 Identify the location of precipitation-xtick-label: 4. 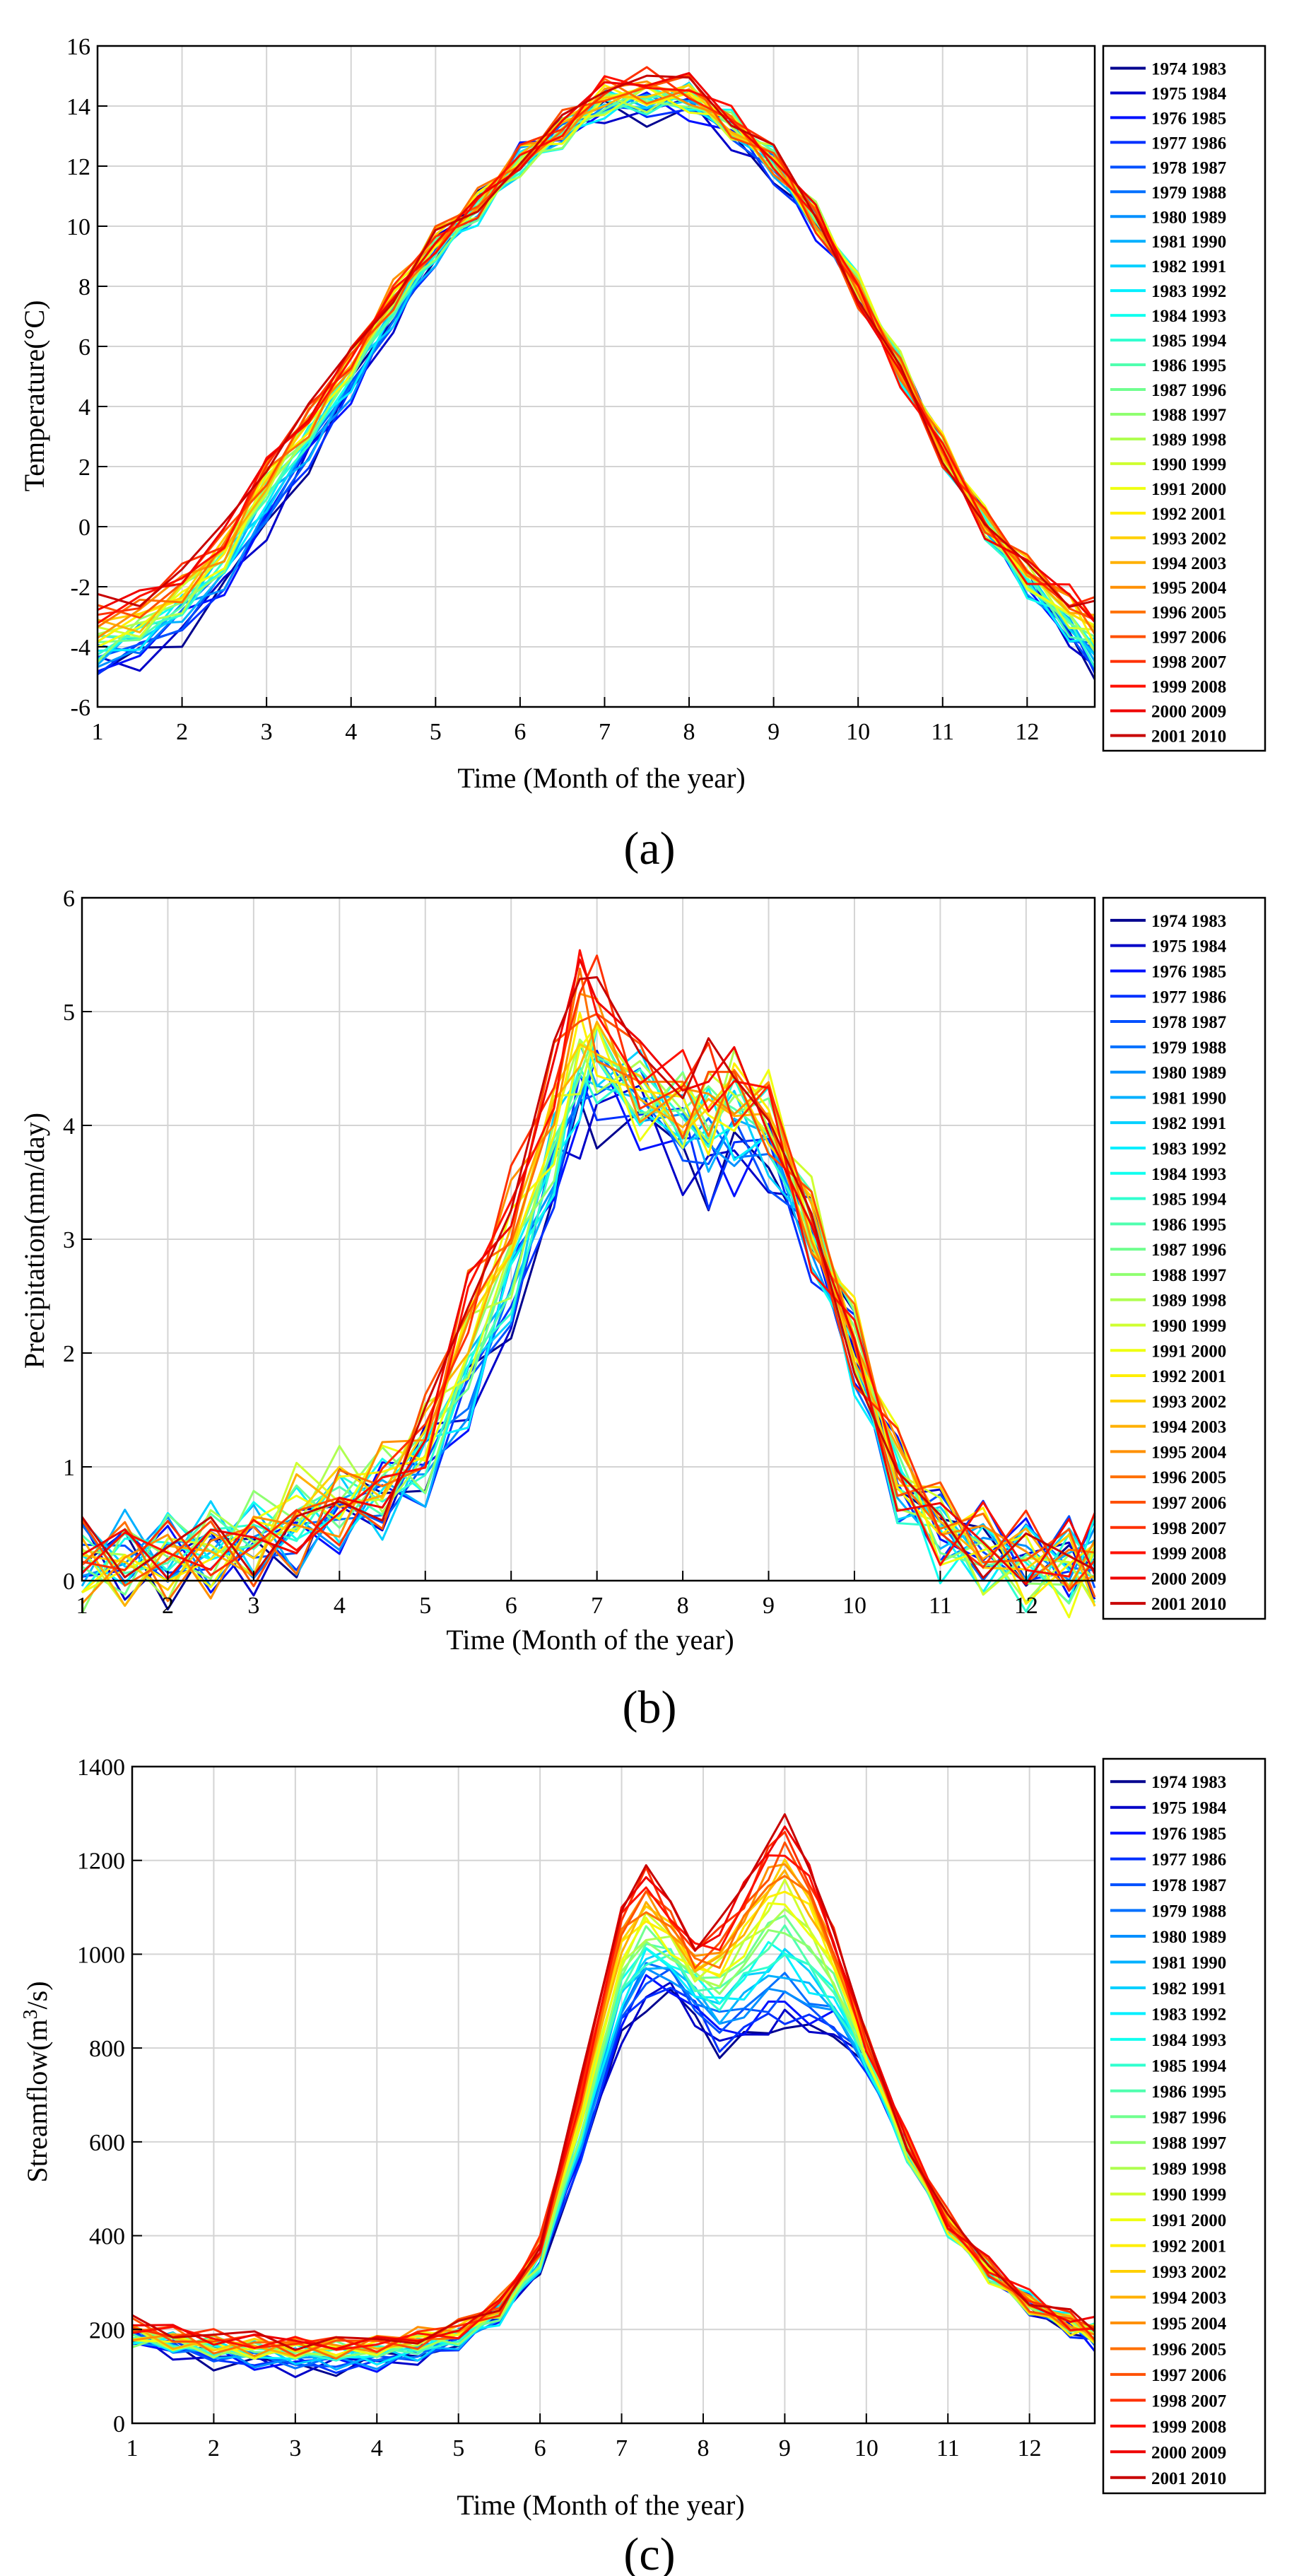
(340, 1606).